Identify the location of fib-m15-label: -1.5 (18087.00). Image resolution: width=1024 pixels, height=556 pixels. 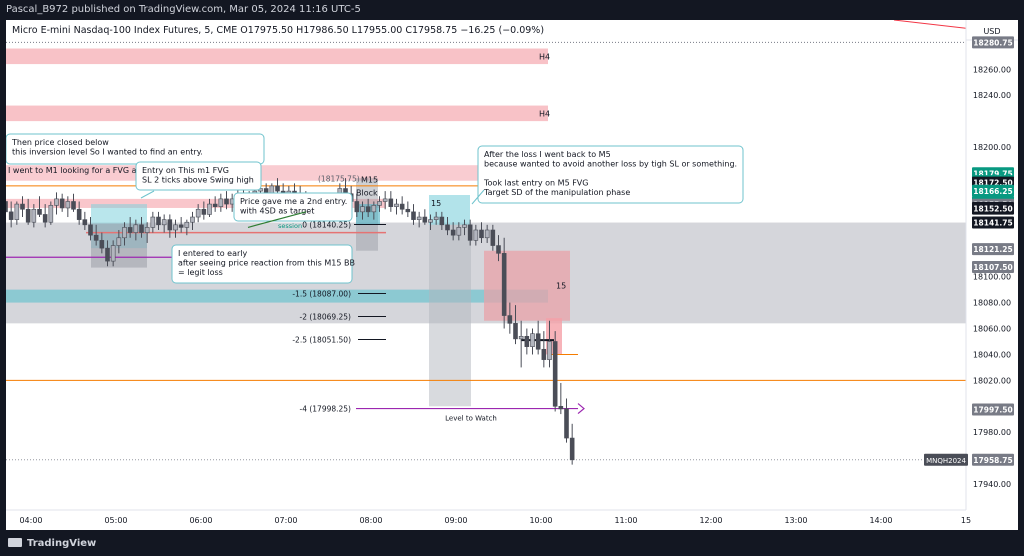
(321, 294).